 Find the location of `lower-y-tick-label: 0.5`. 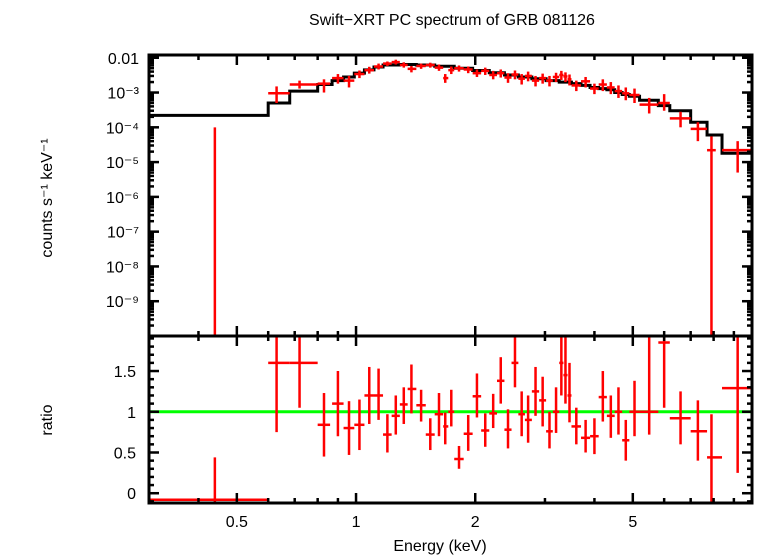

lower-y-tick-label: 0.5 is located at coordinates (125, 453).